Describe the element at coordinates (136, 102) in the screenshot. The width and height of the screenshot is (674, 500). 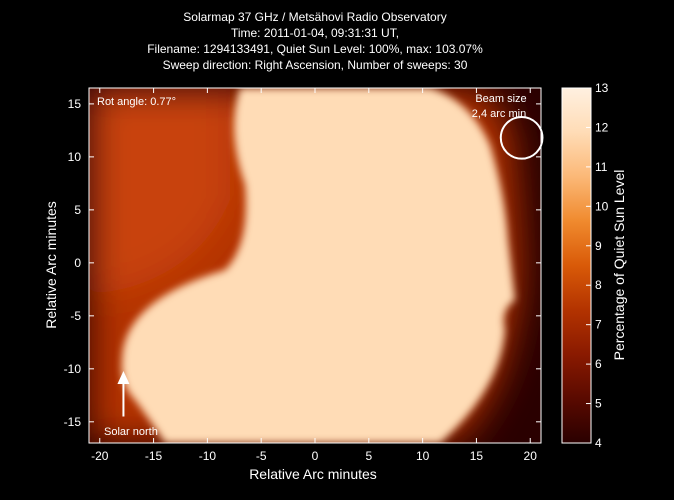
I see `rot-angle-label: Rot angle: 0.77°` at that location.